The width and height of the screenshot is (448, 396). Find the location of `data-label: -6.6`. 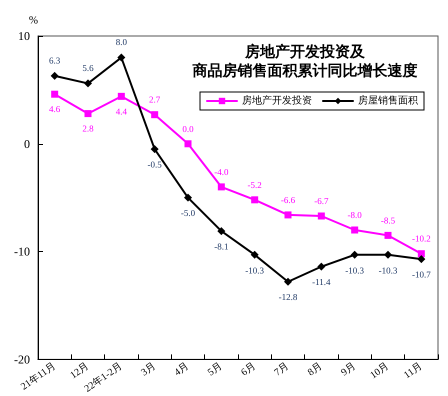

data-label: -6.6 is located at coordinates (288, 199).